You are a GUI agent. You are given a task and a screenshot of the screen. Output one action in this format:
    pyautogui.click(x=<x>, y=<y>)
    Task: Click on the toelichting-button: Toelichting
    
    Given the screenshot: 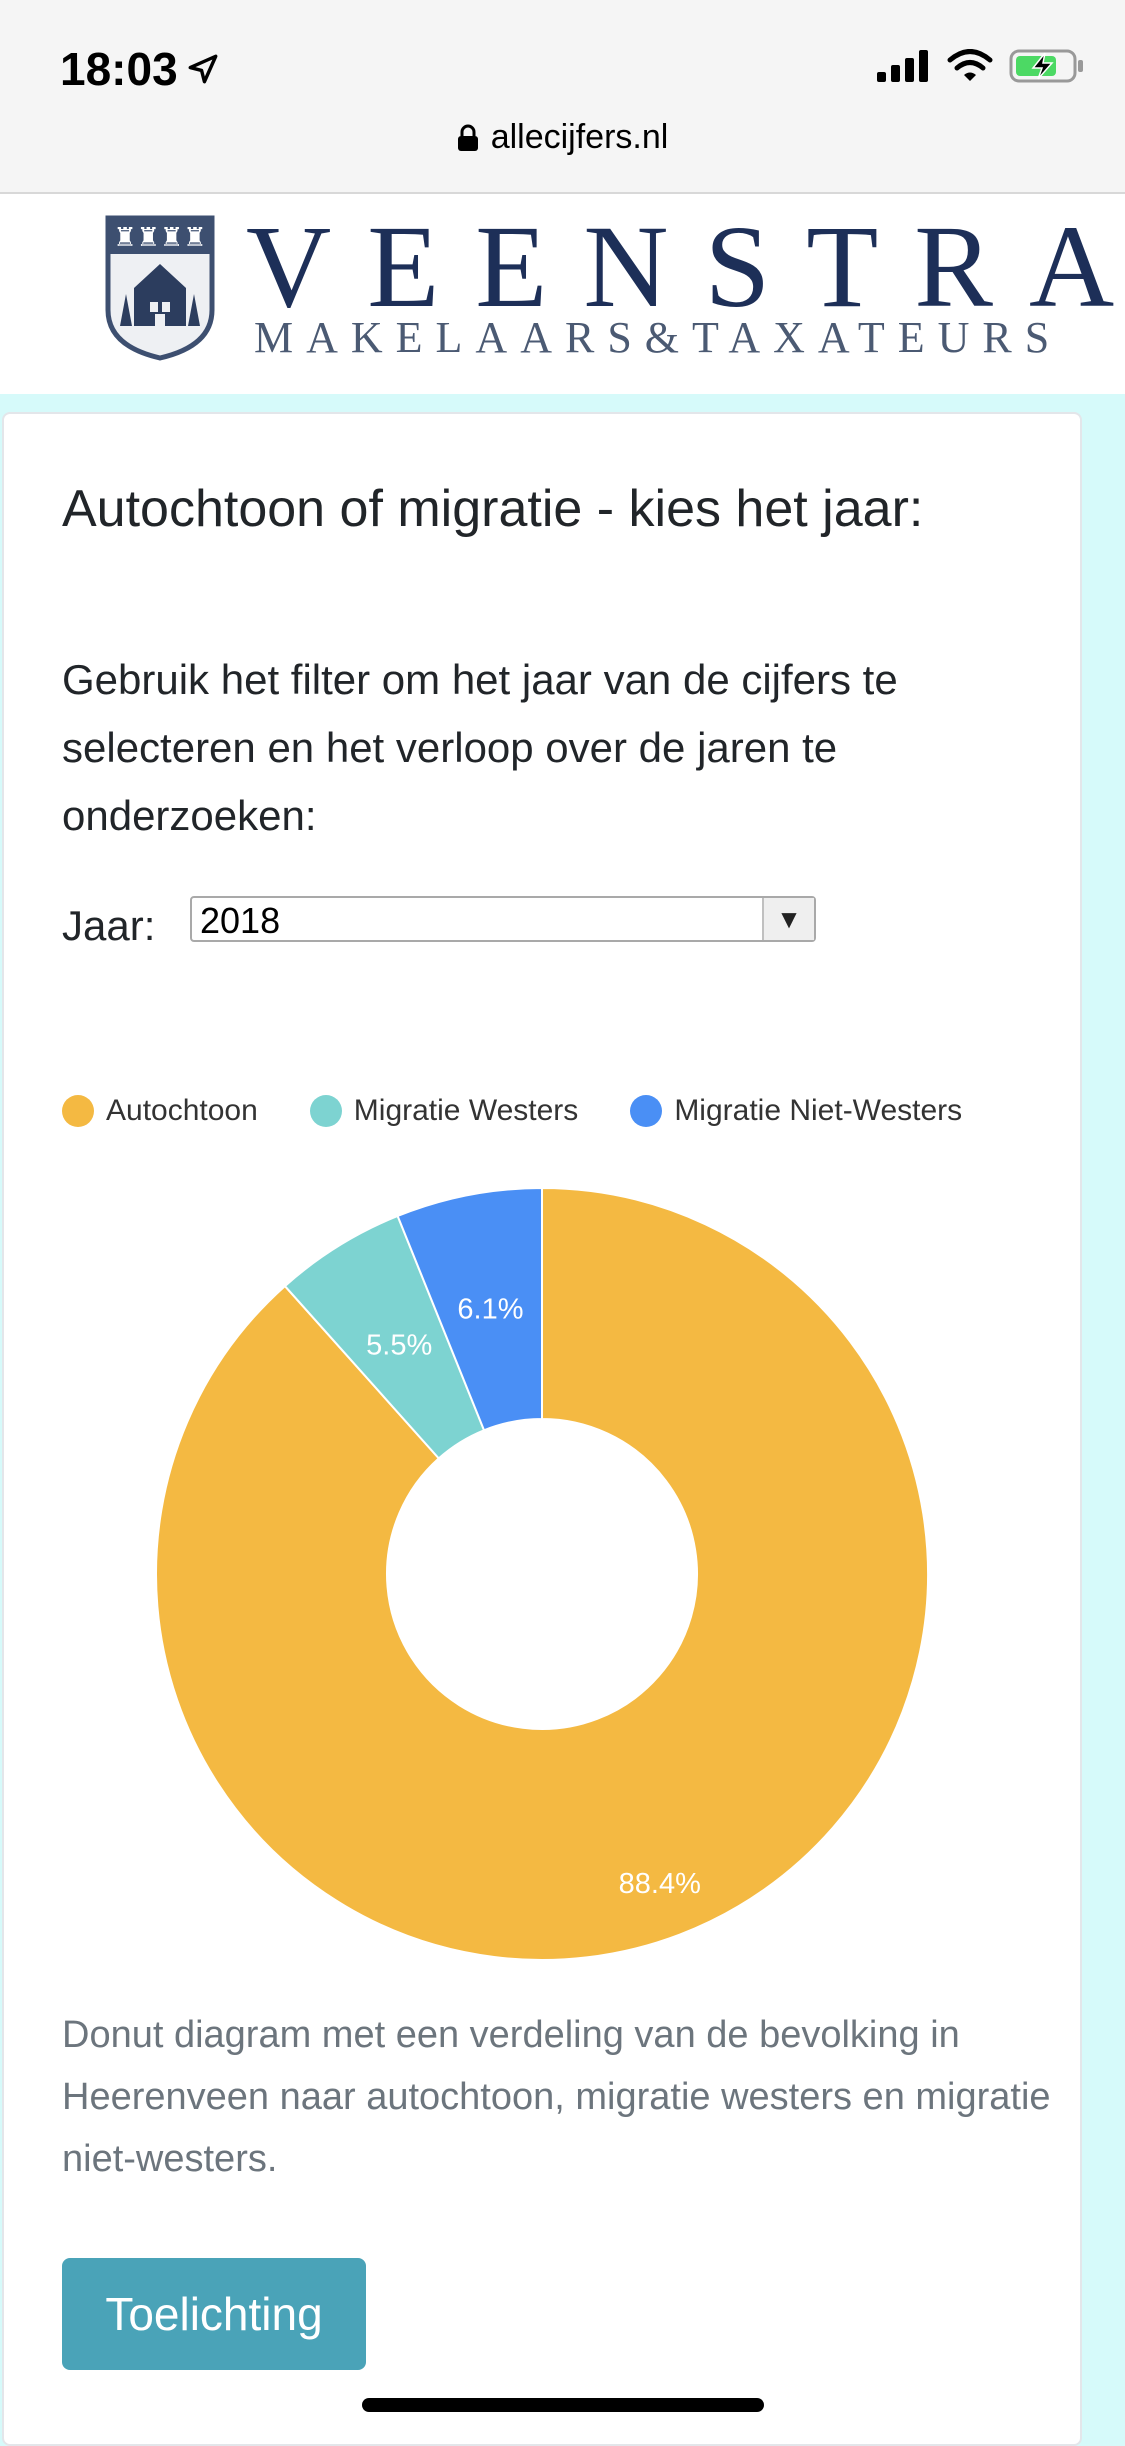 What is the action you would take?
    pyautogui.click(x=214, y=2314)
    